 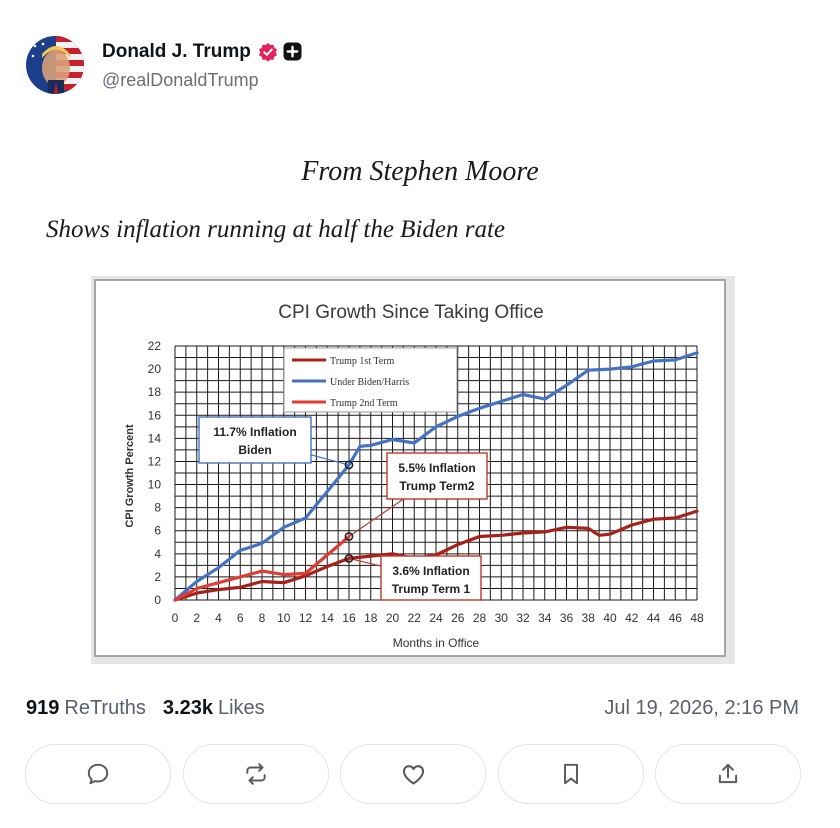 What do you see at coordinates (697, 618) in the screenshot?
I see `x-tick-label: 48` at bounding box center [697, 618].